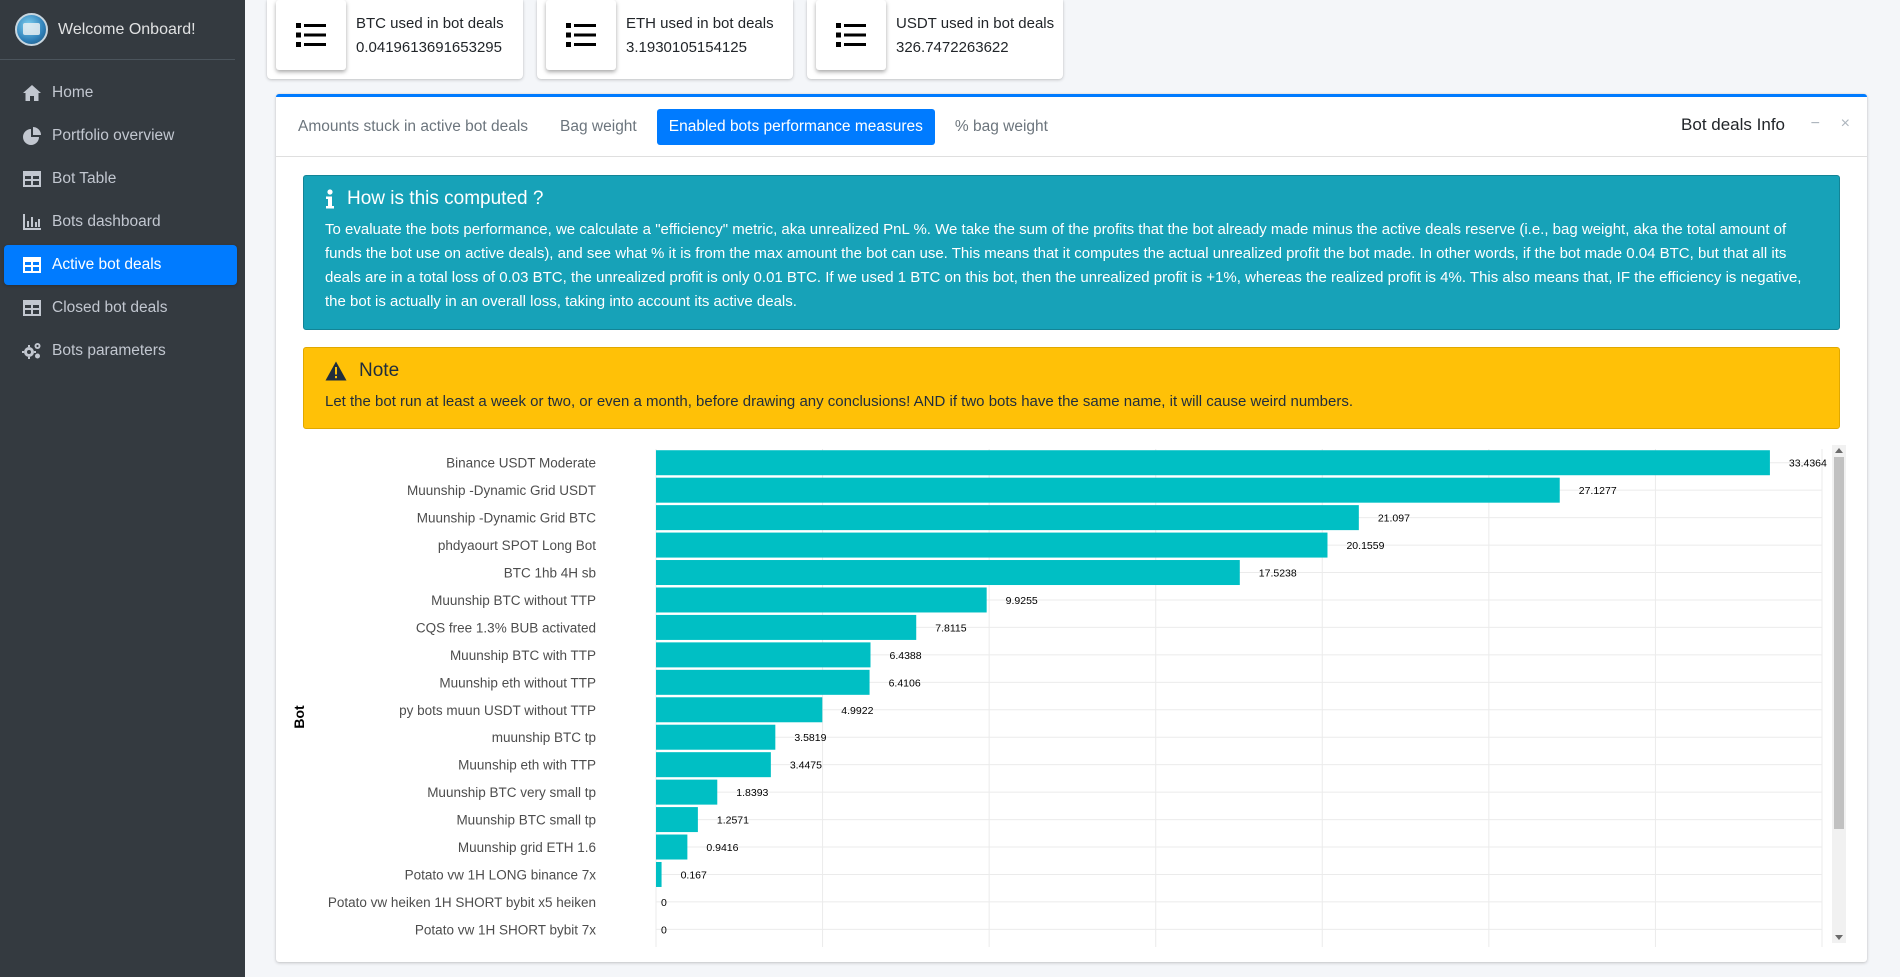 This screenshot has width=1900, height=977. I want to click on sidebar-item-label: Home, so click(73, 92).